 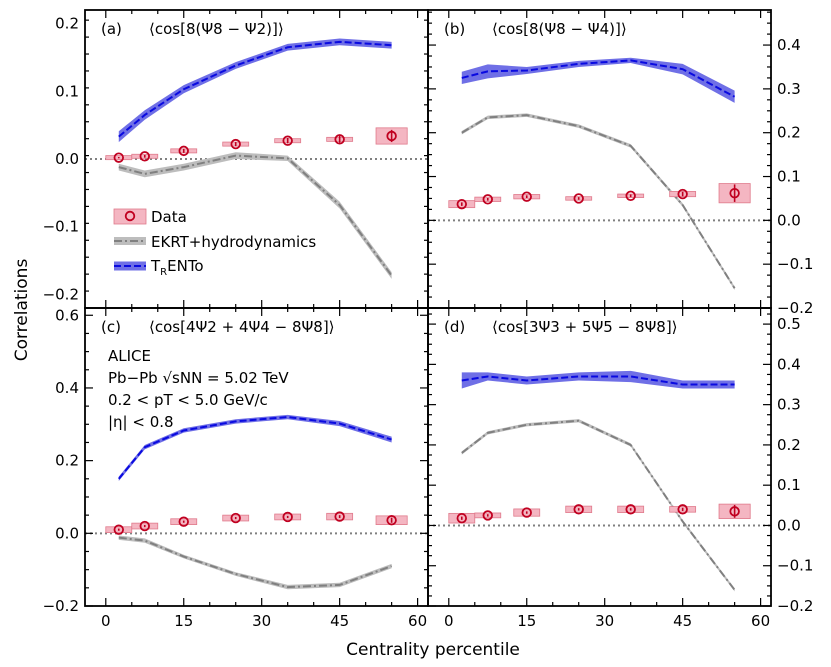 I want to click on y-tick-label: 0.5, so click(x=789, y=324).